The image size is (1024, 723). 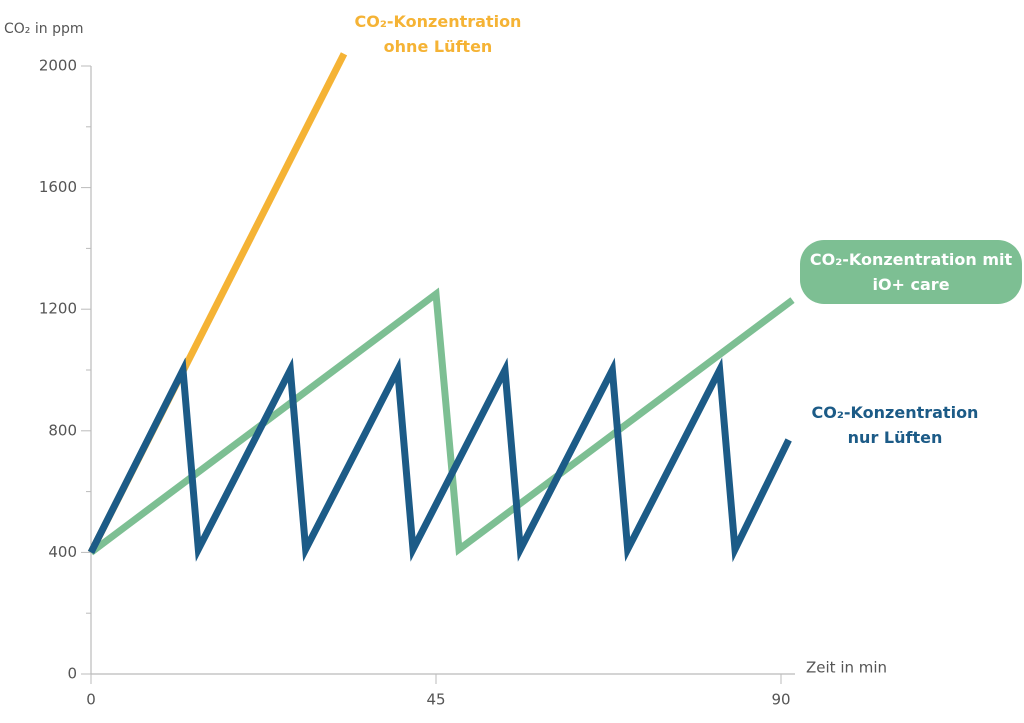 I want to click on y-tick-label: 1200, so click(x=58, y=309).